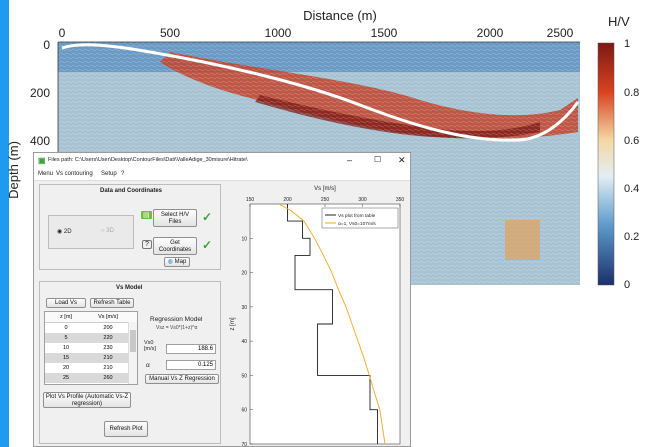 This screenshot has height=447, width=656. Describe the element at coordinates (133, 341) in the screenshot. I see `scrollbar-thumb` at that location.